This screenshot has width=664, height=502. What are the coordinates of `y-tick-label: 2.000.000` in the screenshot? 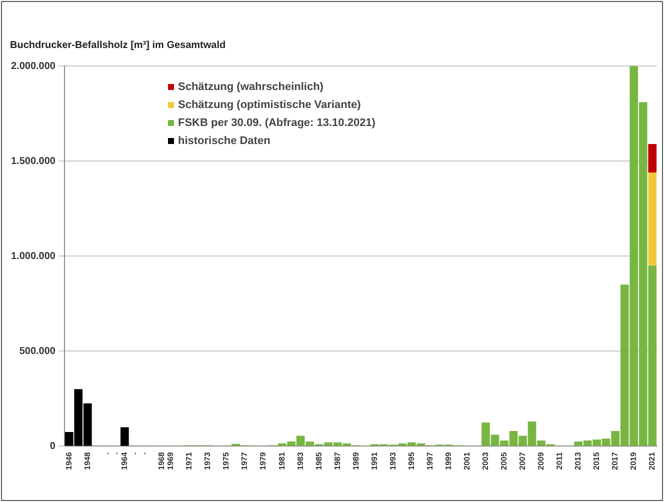 It's located at (33, 66).